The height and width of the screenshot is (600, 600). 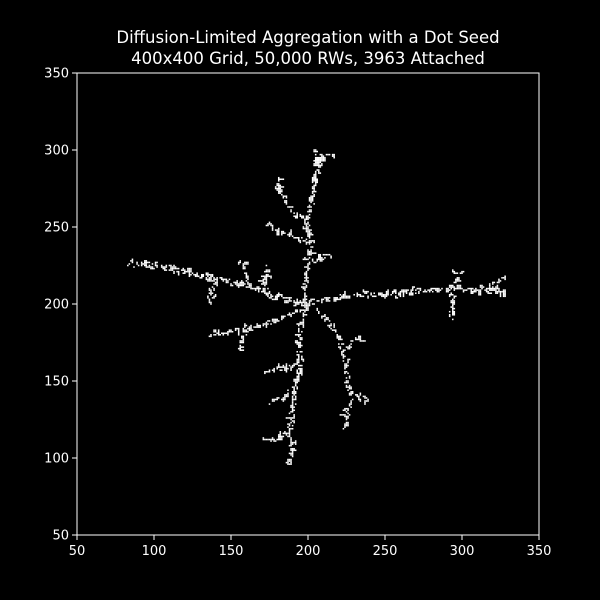 I want to click on x-tick-label: 250, so click(x=385, y=551).